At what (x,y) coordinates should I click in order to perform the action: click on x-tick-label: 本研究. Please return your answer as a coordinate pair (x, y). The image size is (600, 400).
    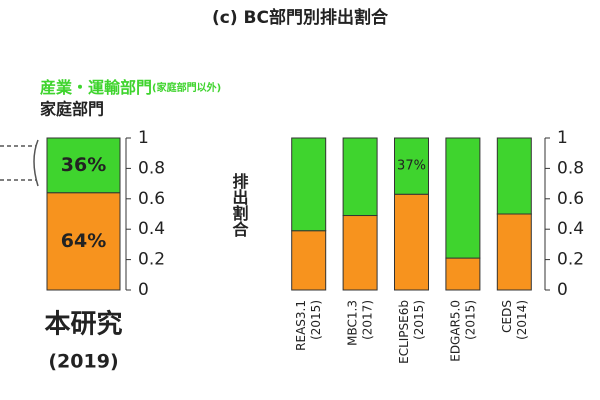
    Looking at the image, I should click on (83, 324).